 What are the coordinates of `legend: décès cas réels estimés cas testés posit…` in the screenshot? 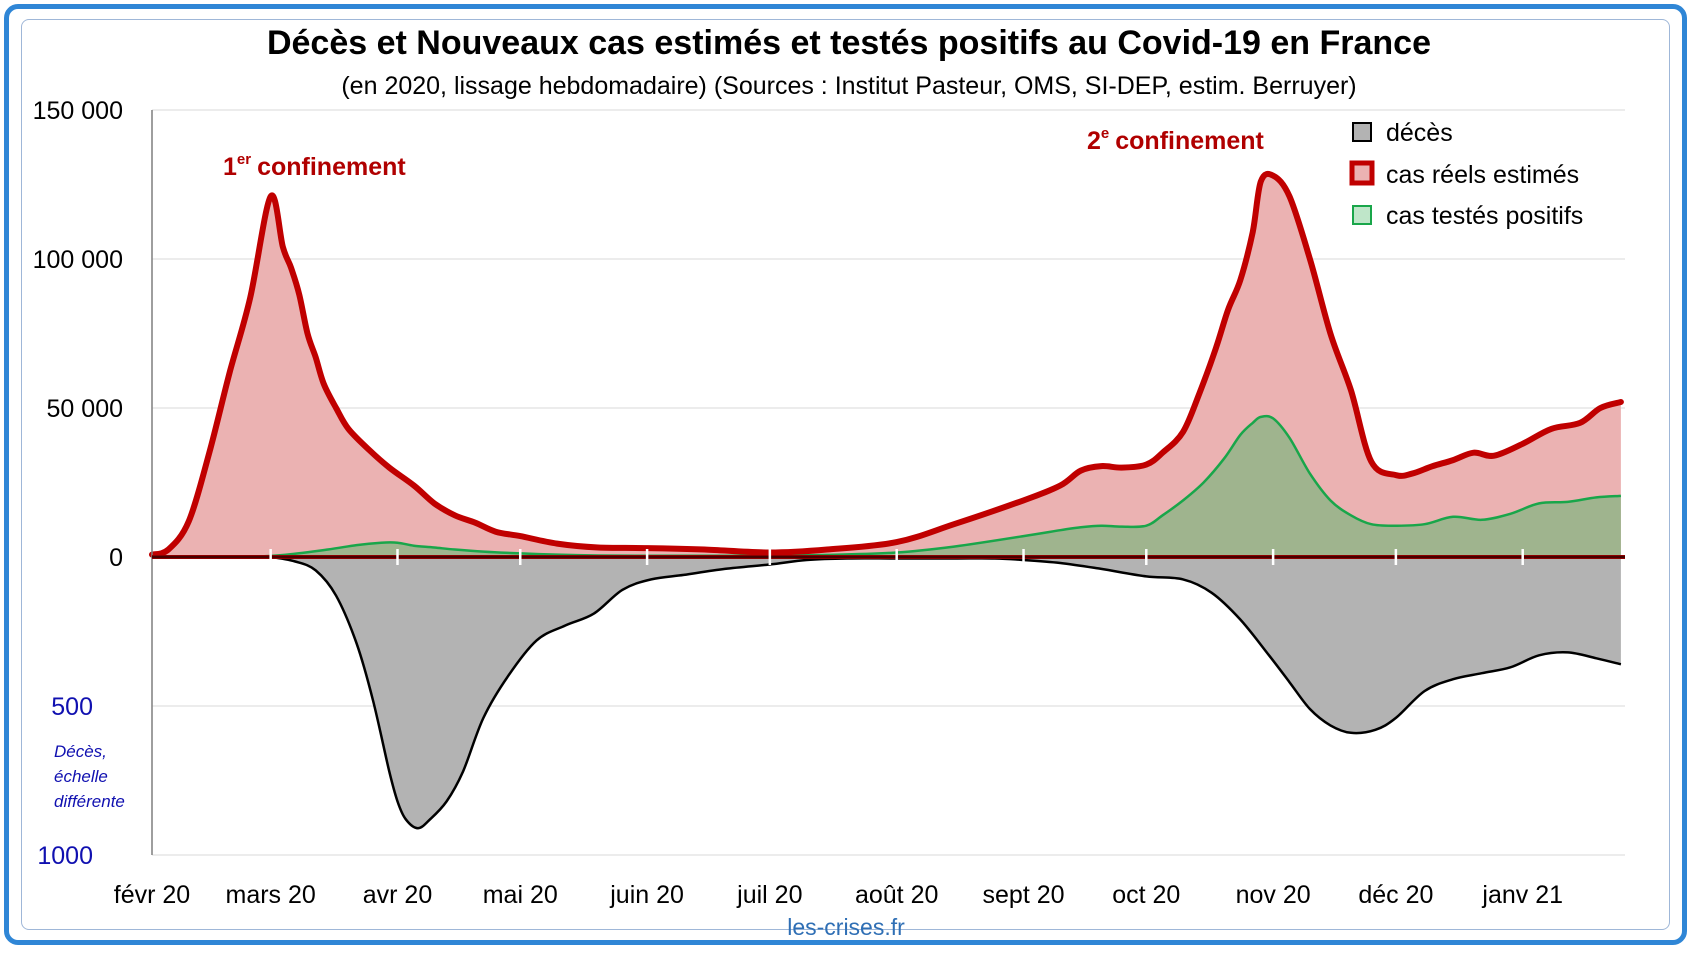 It's located at (1466, 174).